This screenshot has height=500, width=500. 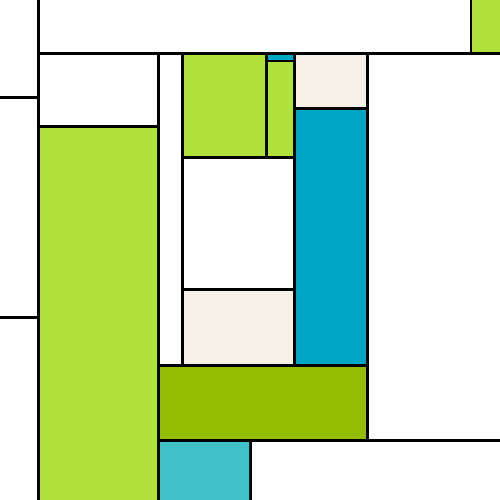 What do you see at coordinates (331, 81) in the screenshot?
I see `cream-block-top-right` at bounding box center [331, 81].